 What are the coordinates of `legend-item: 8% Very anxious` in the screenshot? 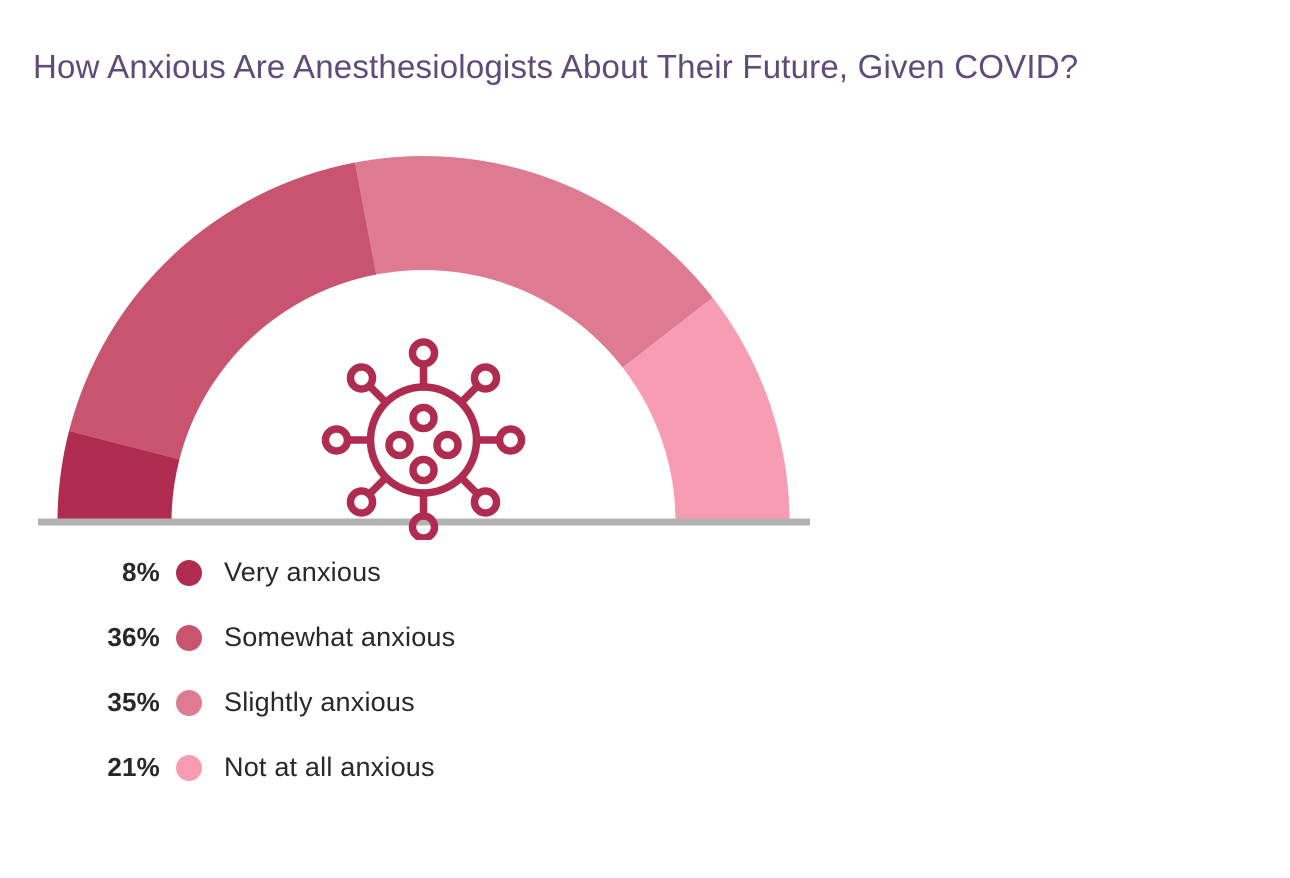 It's located at (350, 572).